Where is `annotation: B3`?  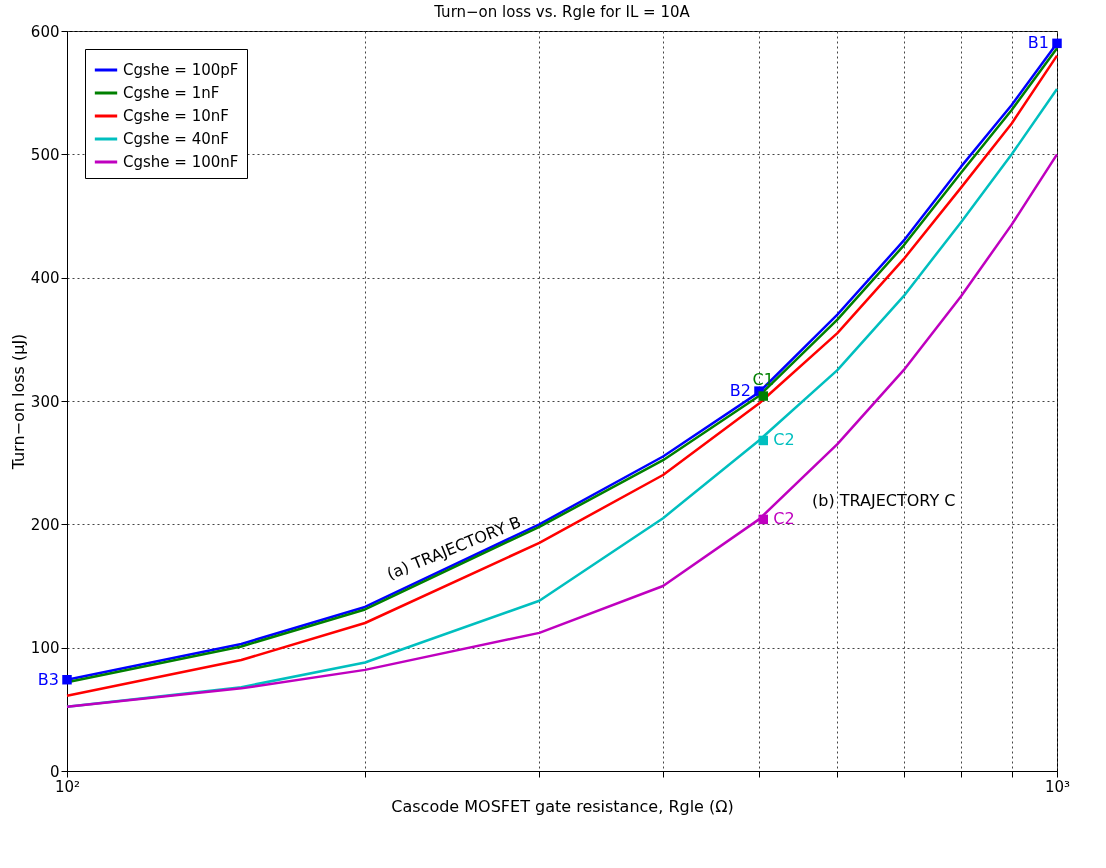
annotation: B3 is located at coordinates (48, 679).